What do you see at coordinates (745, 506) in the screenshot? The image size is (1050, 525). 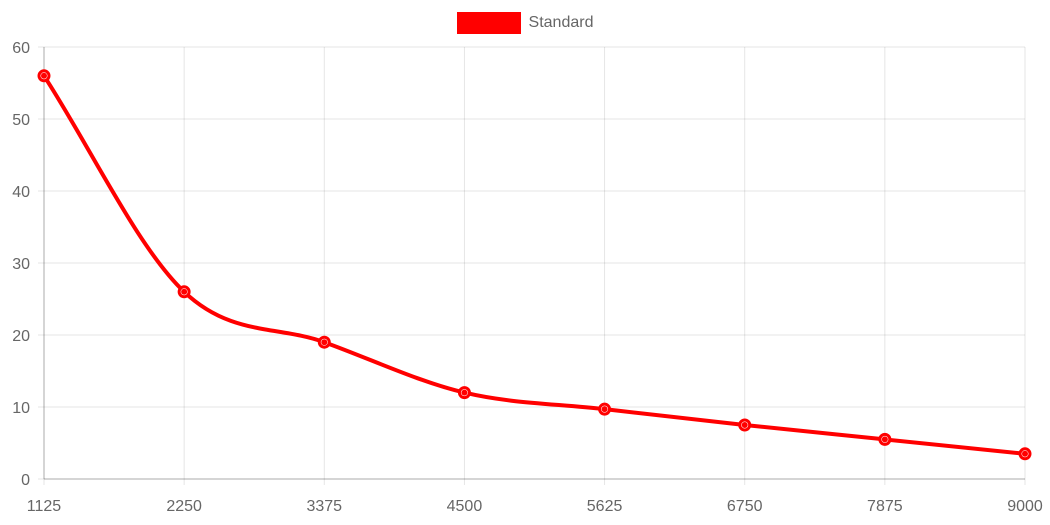 I see `x-tick-label: 6750` at bounding box center [745, 506].